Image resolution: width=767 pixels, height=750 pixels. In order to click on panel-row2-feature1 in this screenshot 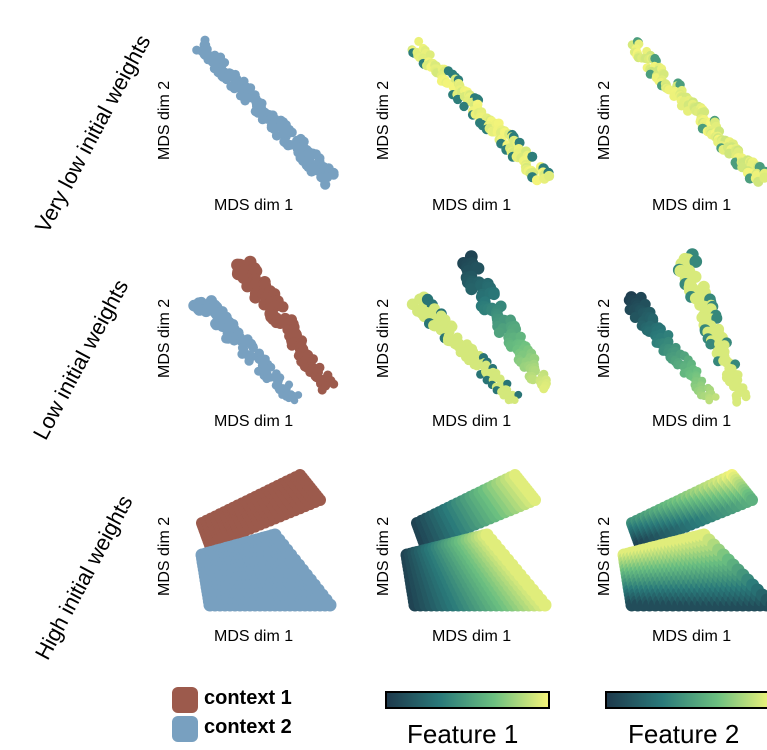, I will do `click(480, 332)`.